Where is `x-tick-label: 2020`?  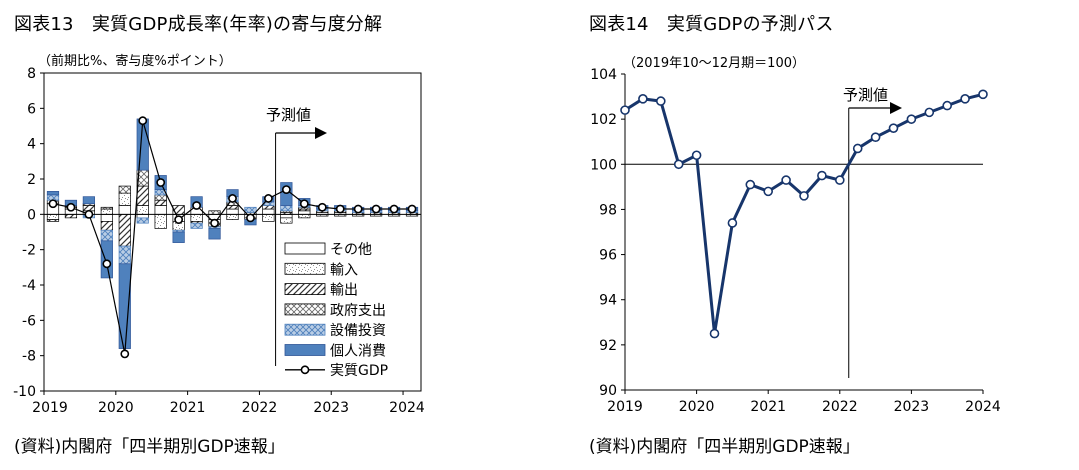 x-tick-label: 2020 is located at coordinates (116, 408).